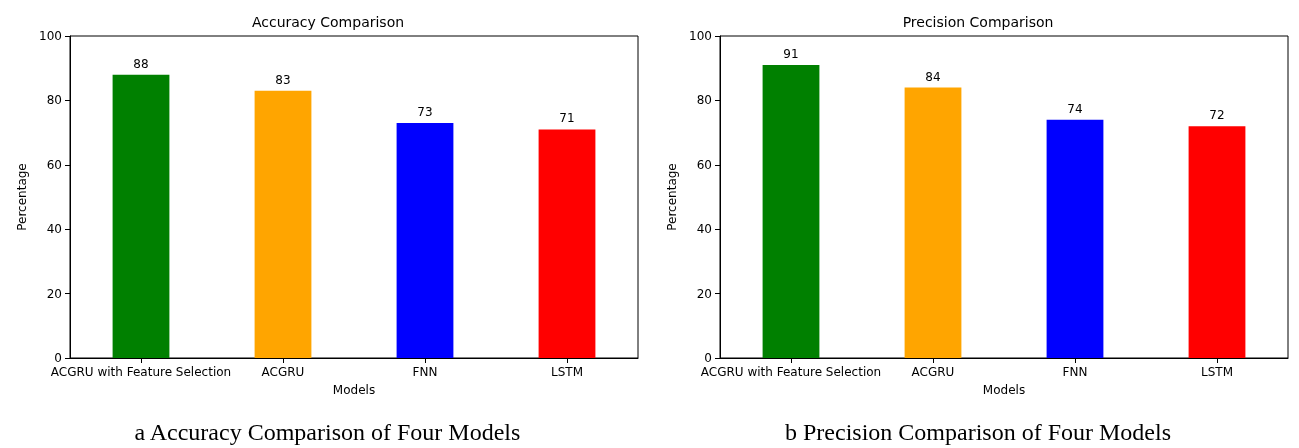  Describe the element at coordinates (328, 22) in the screenshot. I see `chart-title: Accuracy Comparison` at that location.